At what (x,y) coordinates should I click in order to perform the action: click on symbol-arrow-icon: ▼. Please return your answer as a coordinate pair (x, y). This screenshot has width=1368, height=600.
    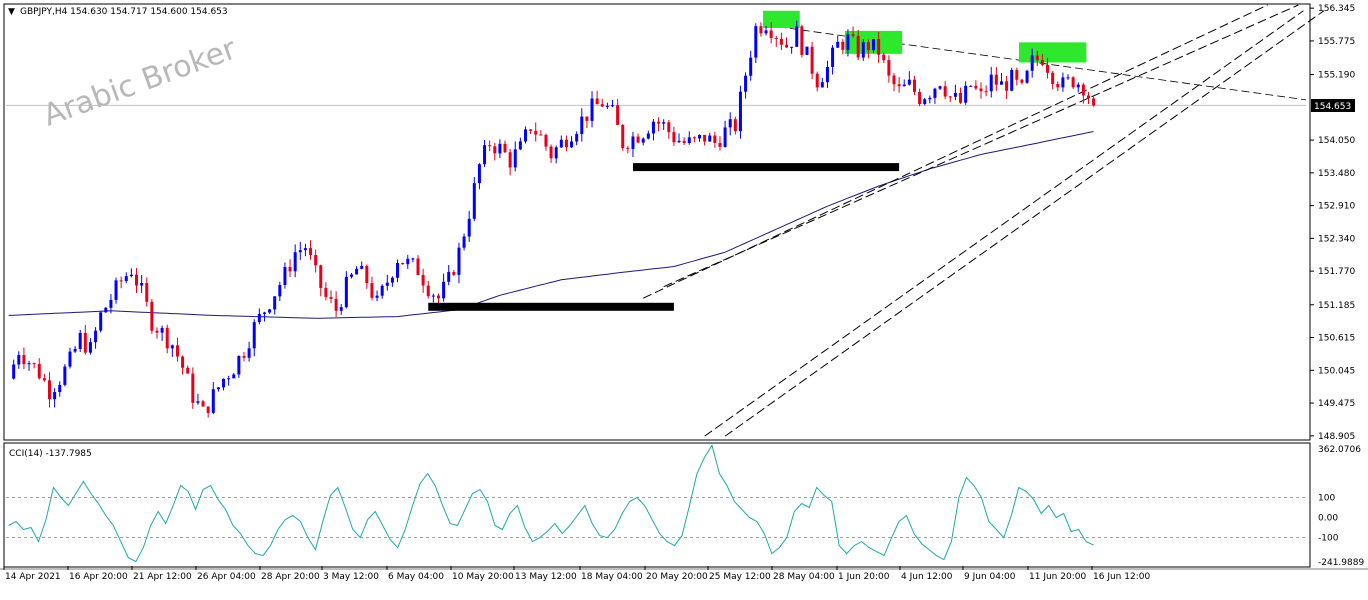
    Looking at the image, I should click on (11, 12).